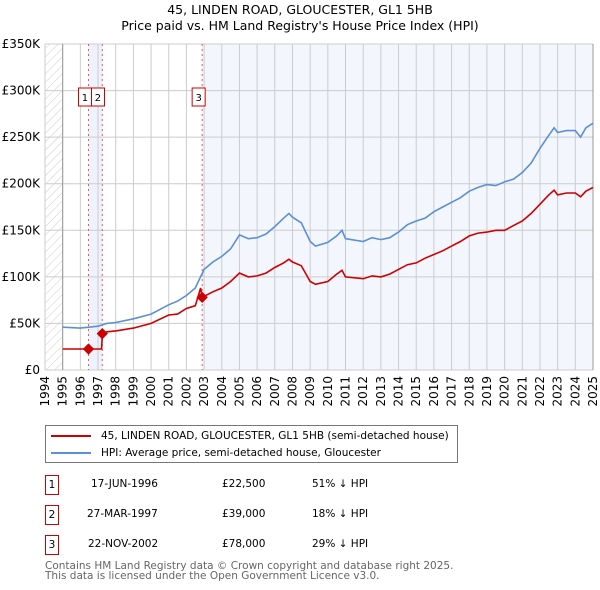 The image size is (600, 590). What do you see at coordinates (340, 484) in the screenshot?
I see `sale-hpi-diff: 51% ↓ HPI` at bounding box center [340, 484].